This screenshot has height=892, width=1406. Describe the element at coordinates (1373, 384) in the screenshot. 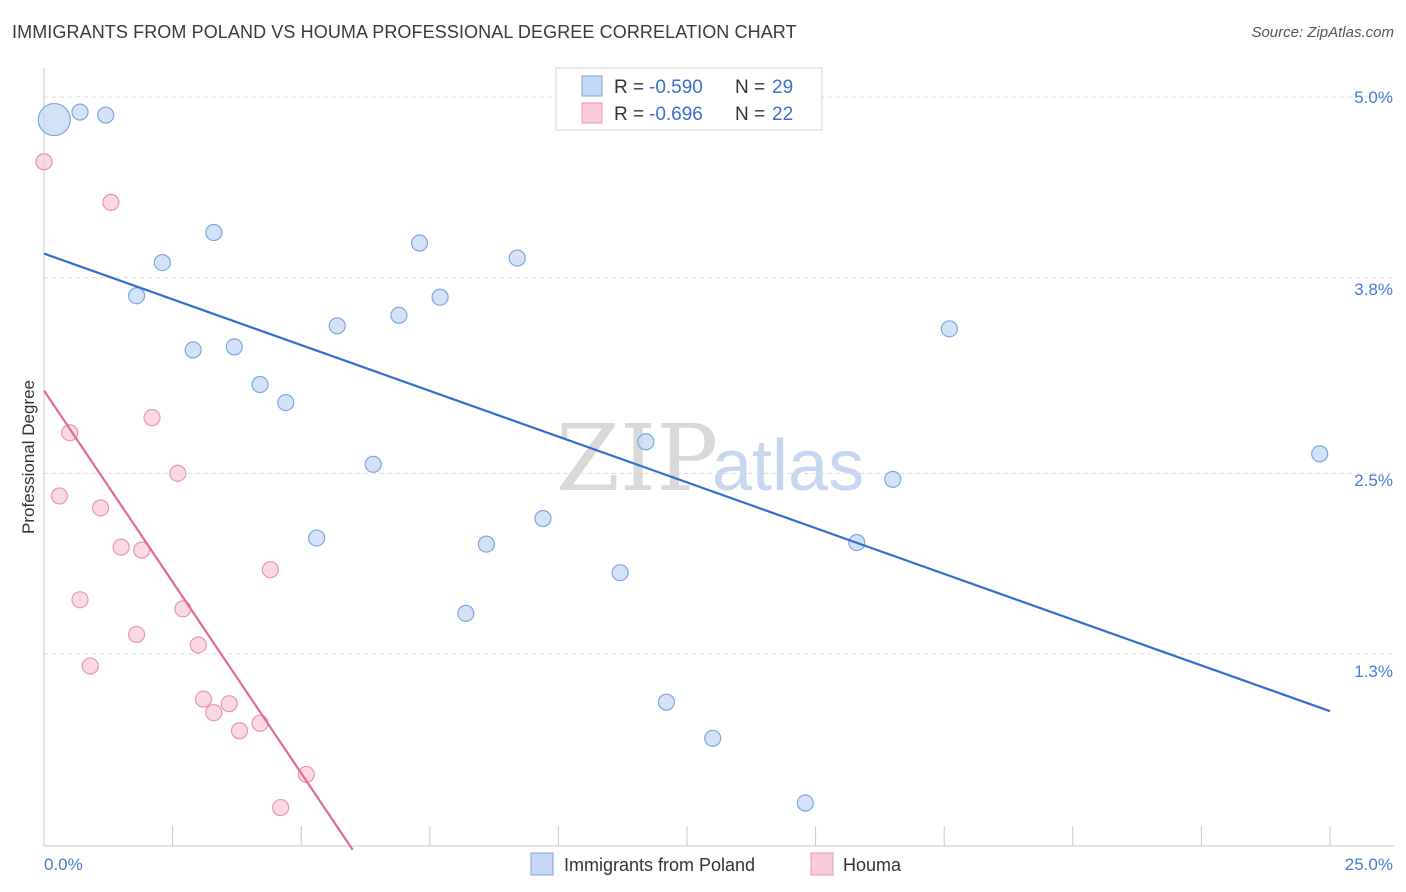

I see `y-tick-labels: 5.0% 3.8% 2.5% 1.3%` at that location.